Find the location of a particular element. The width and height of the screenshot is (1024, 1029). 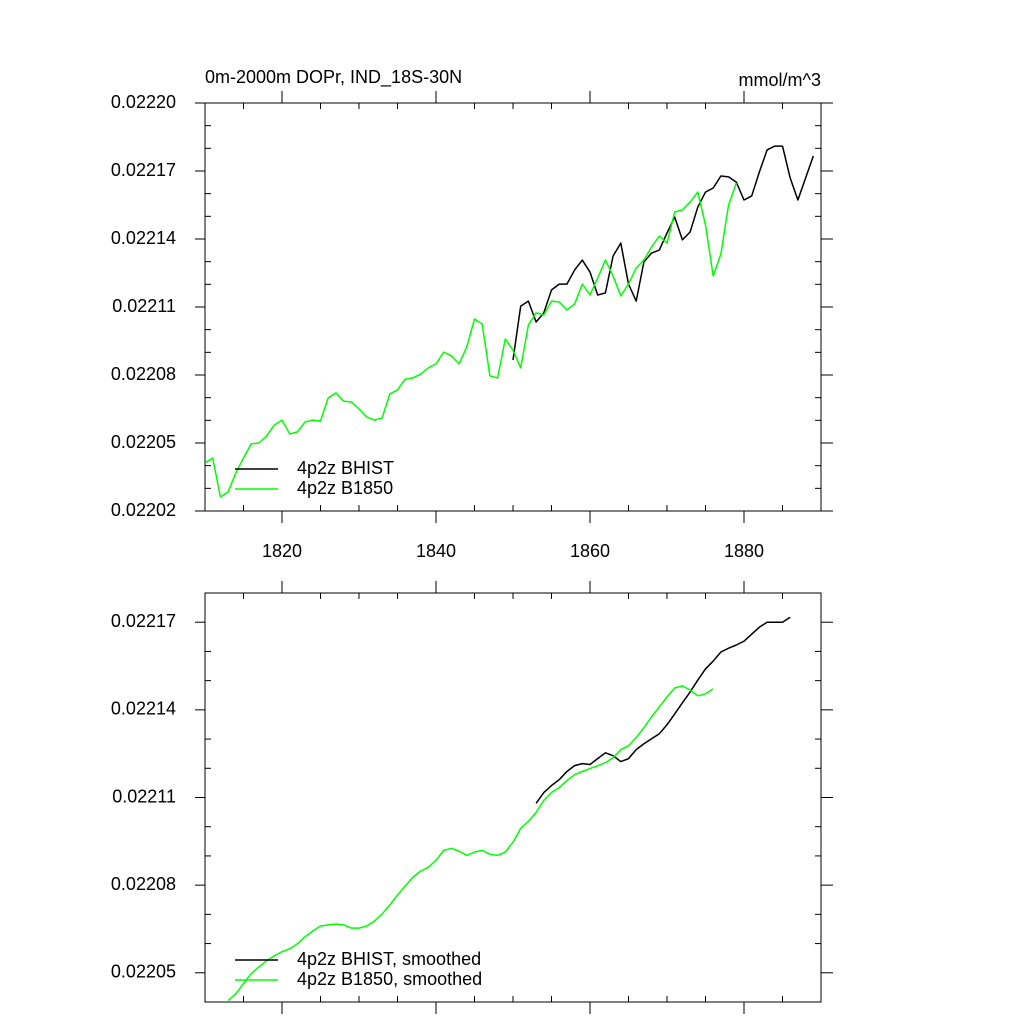

x-tick-label: 1880 is located at coordinates (744, 551).